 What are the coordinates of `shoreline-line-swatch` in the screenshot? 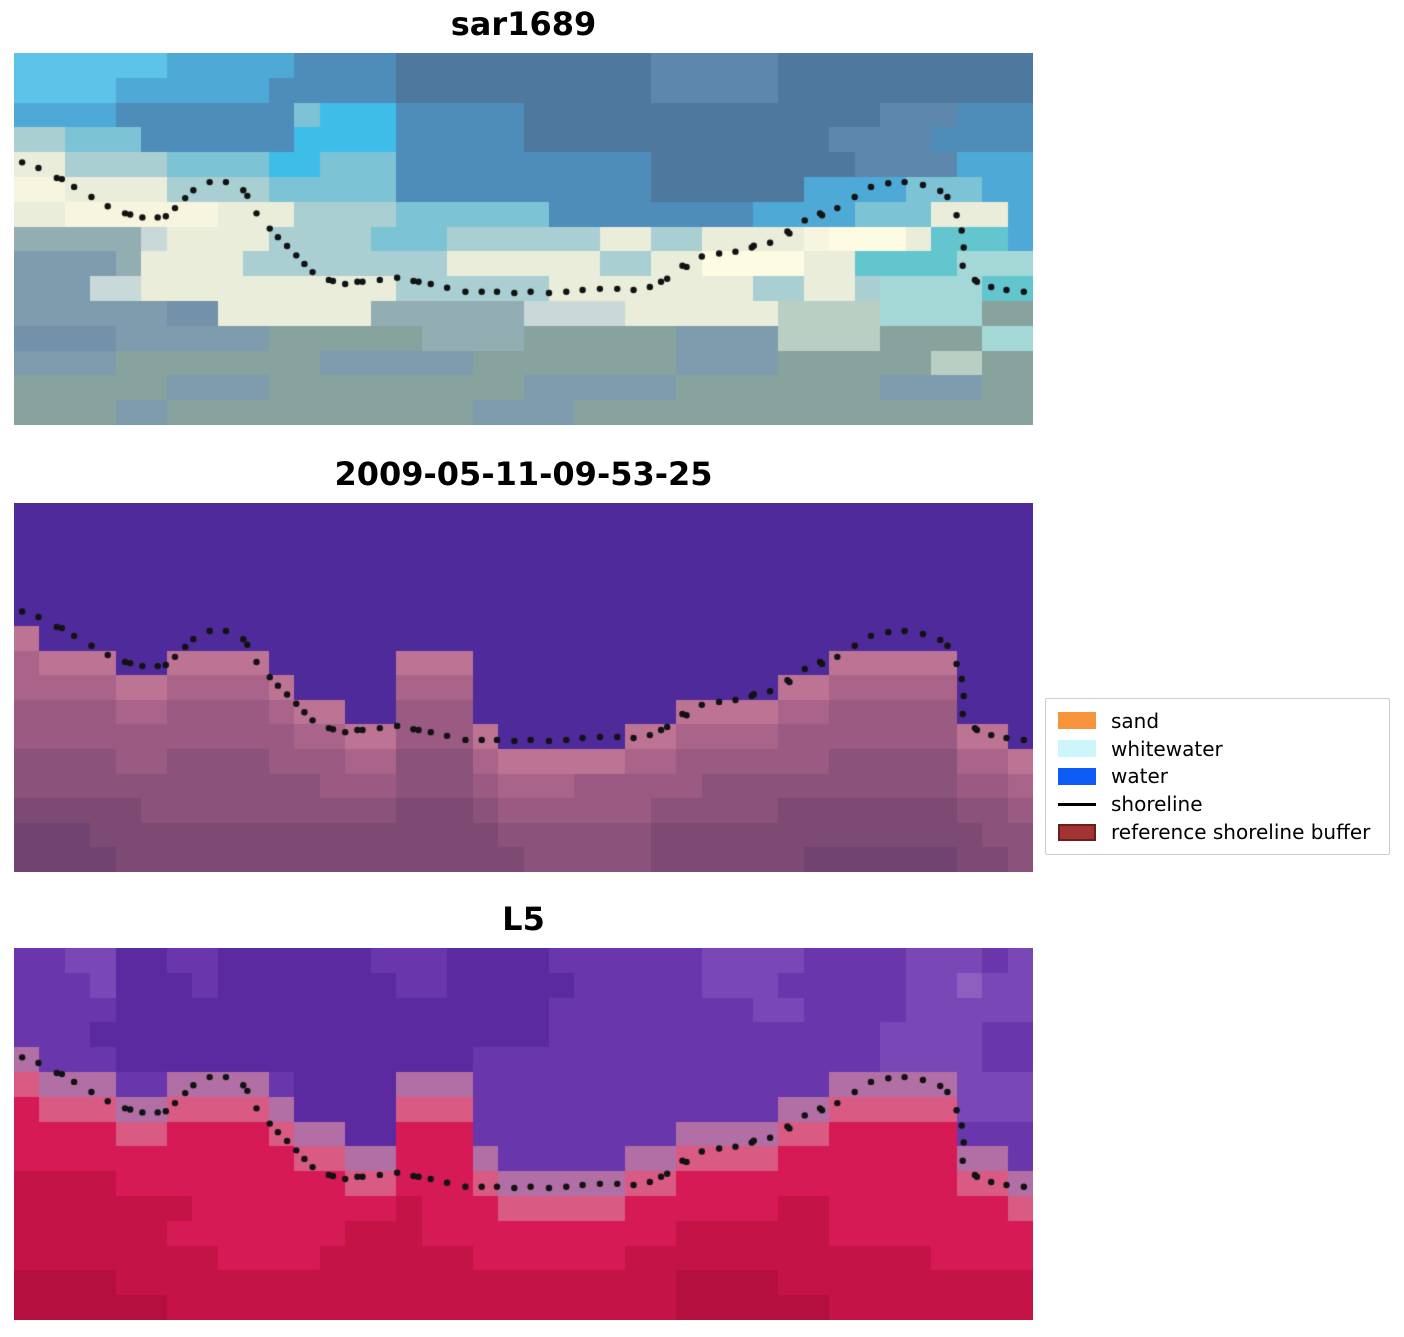 It's located at (1077, 804).